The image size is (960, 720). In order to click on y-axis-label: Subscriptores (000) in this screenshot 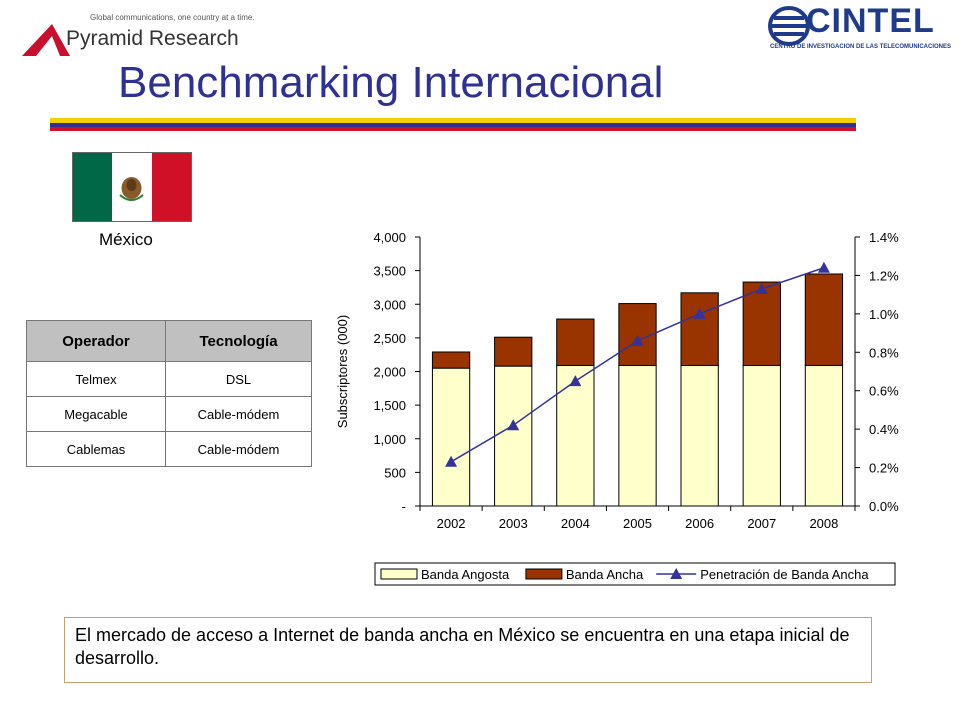, I will do `click(342, 371)`.